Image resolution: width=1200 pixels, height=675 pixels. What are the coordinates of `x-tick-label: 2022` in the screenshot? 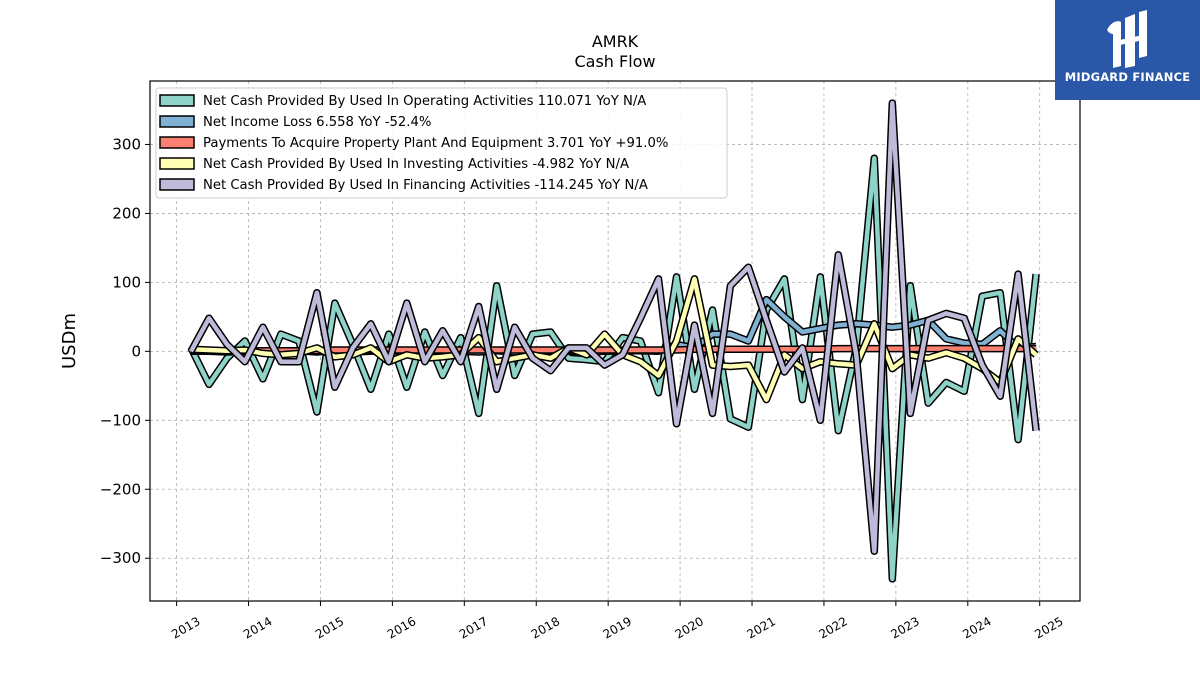 It's located at (832, 627).